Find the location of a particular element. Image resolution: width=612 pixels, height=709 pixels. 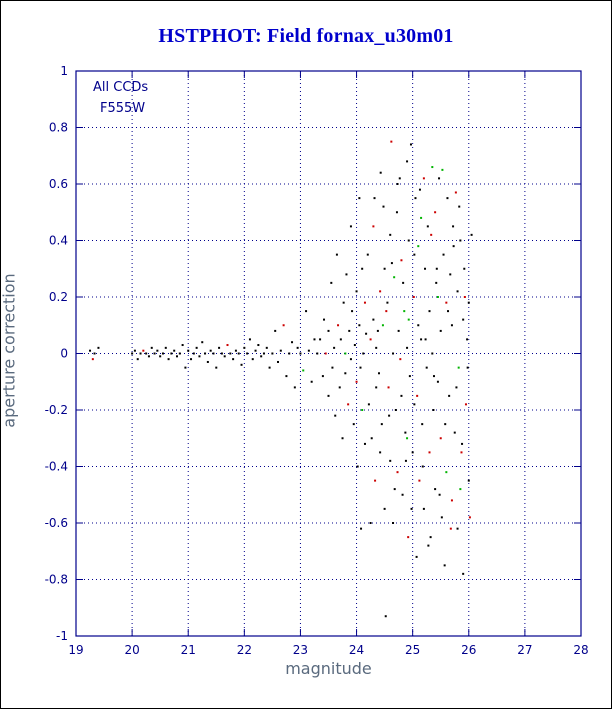

x-tick-label: 27 is located at coordinates (524, 650).